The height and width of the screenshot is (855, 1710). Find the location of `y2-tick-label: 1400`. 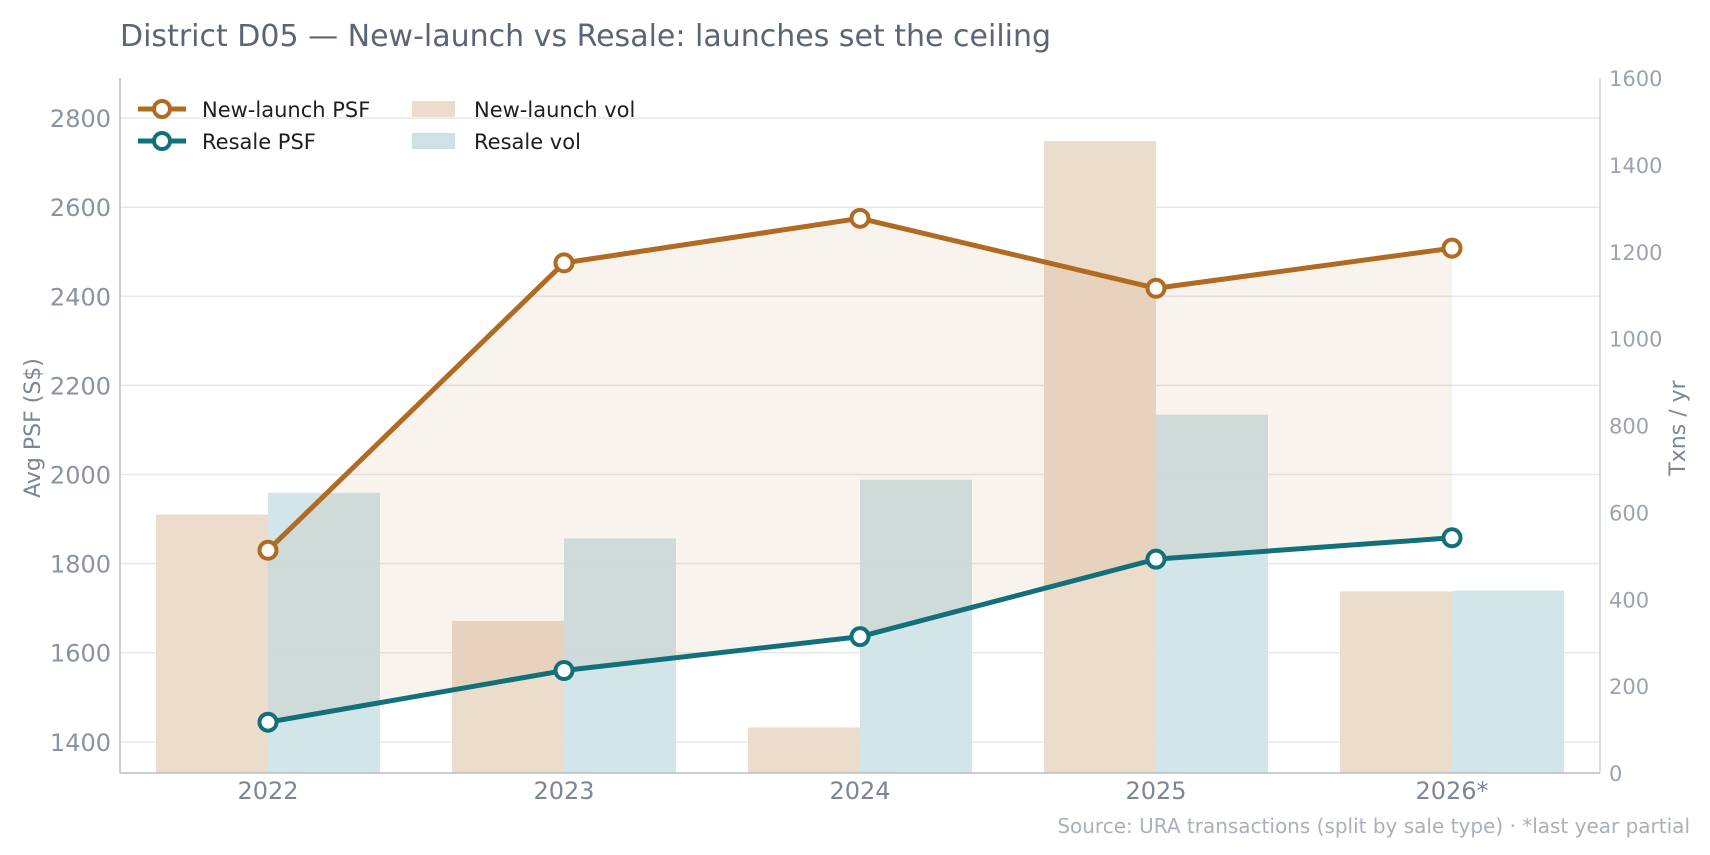

y2-tick-label: 1400 is located at coordinates (1635, 166).